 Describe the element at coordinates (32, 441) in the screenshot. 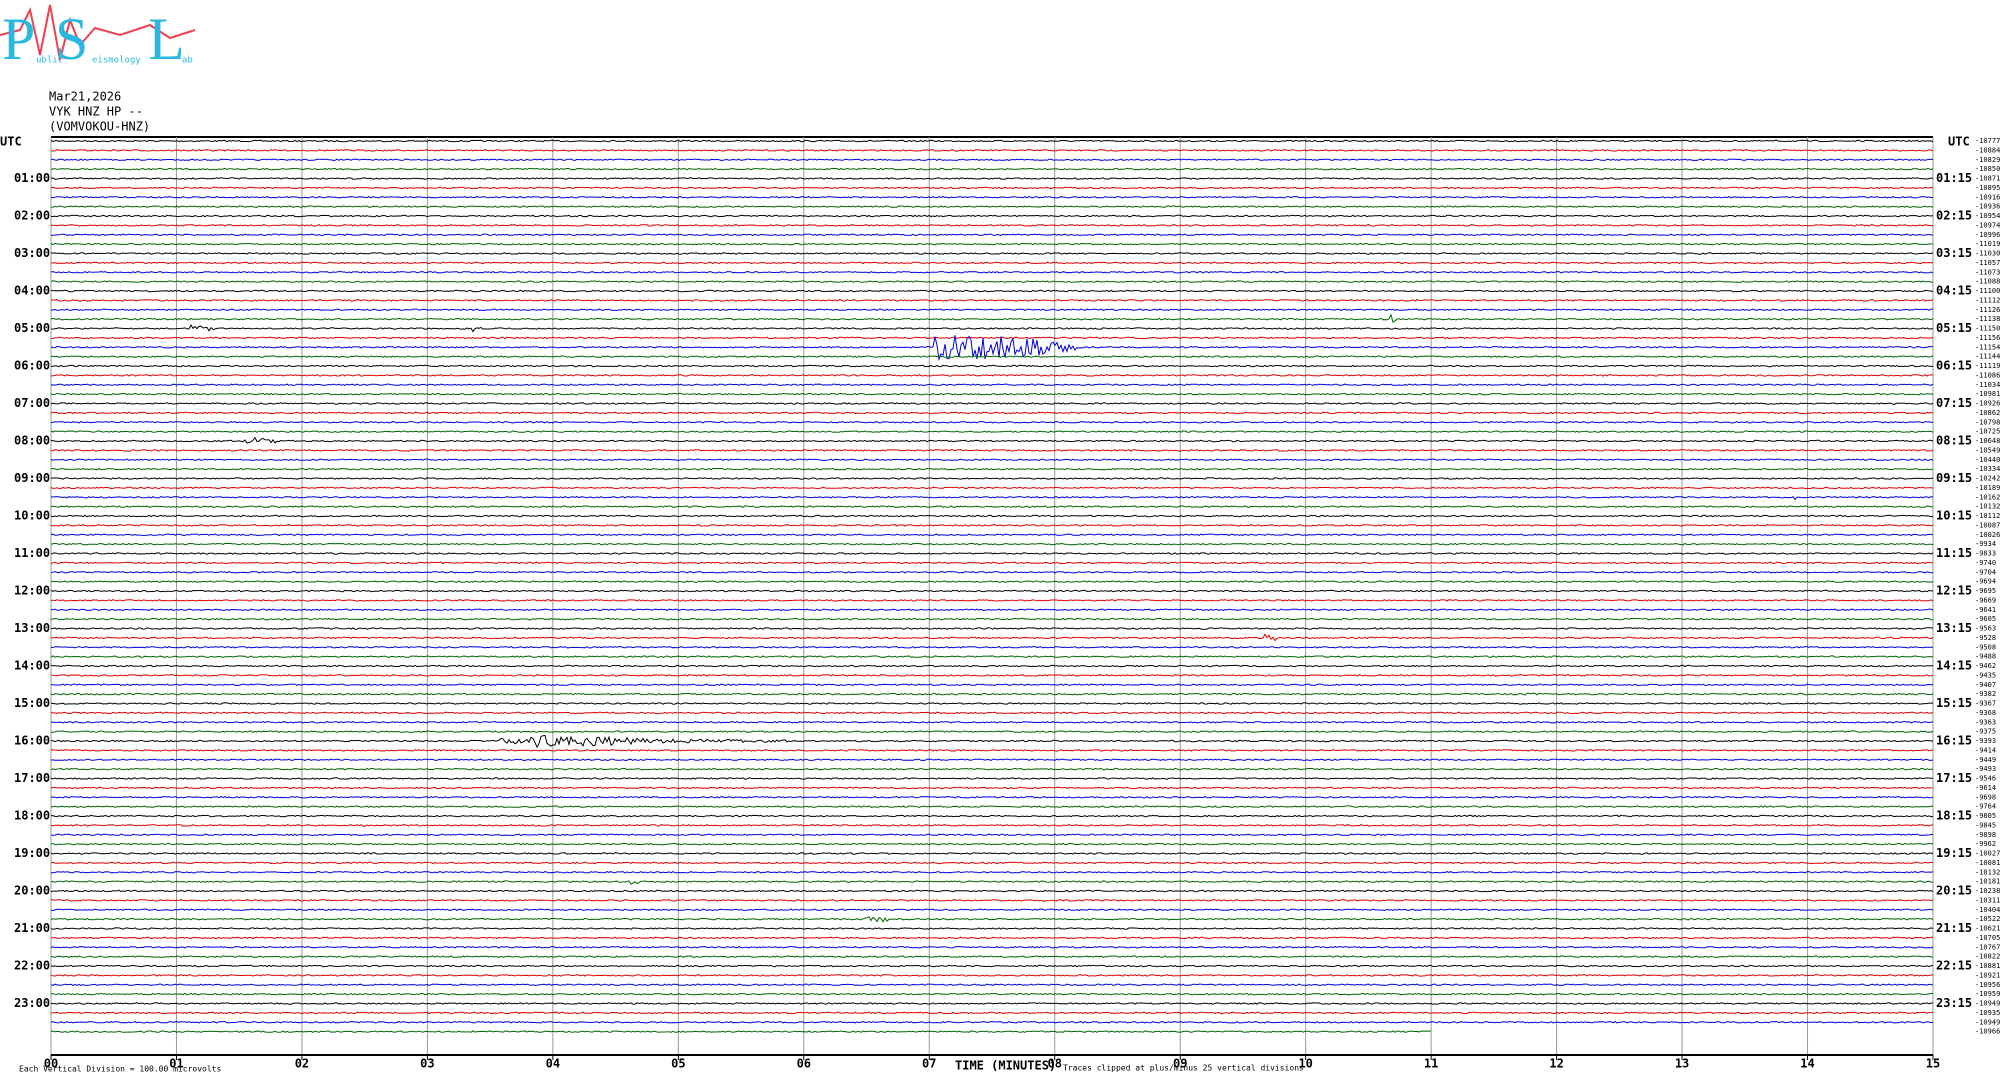

I see `hour-label: 08:00` at that location.